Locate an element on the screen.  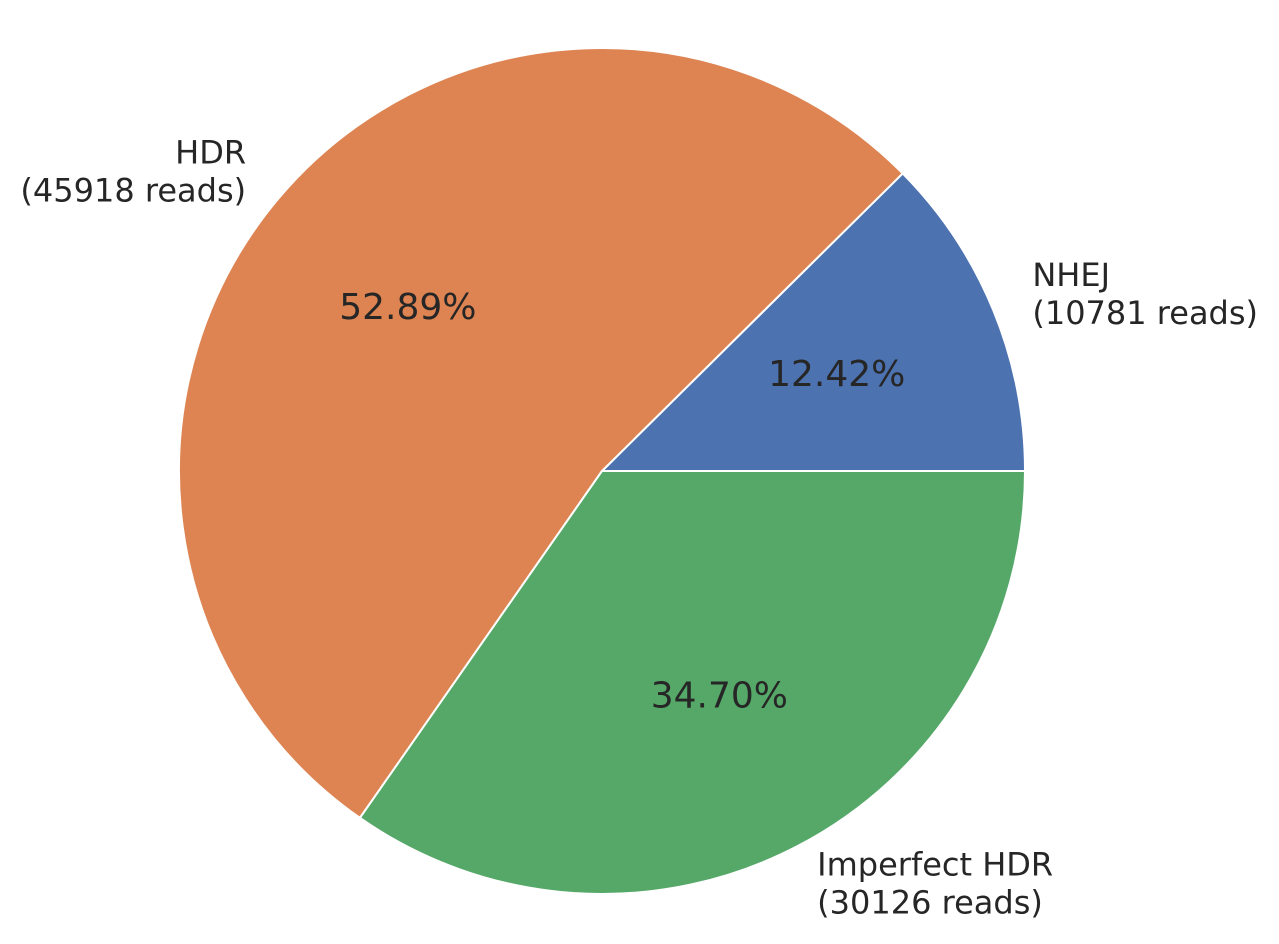
slice-reads-label: (30126 reads) is located at coordinates (930, 903).